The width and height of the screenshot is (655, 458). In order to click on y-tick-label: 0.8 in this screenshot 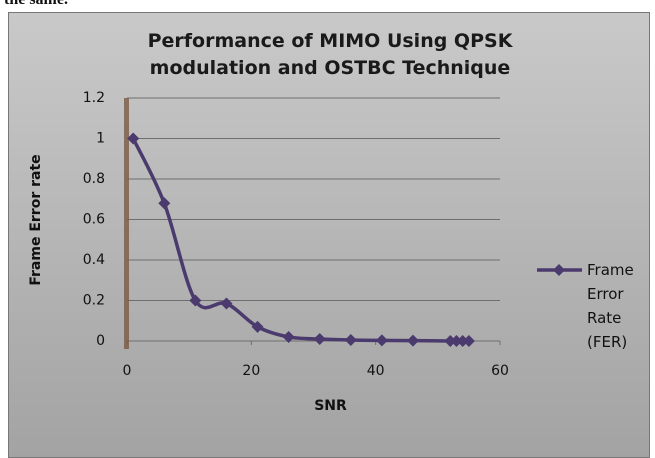, I will do `click(94, 179)`.